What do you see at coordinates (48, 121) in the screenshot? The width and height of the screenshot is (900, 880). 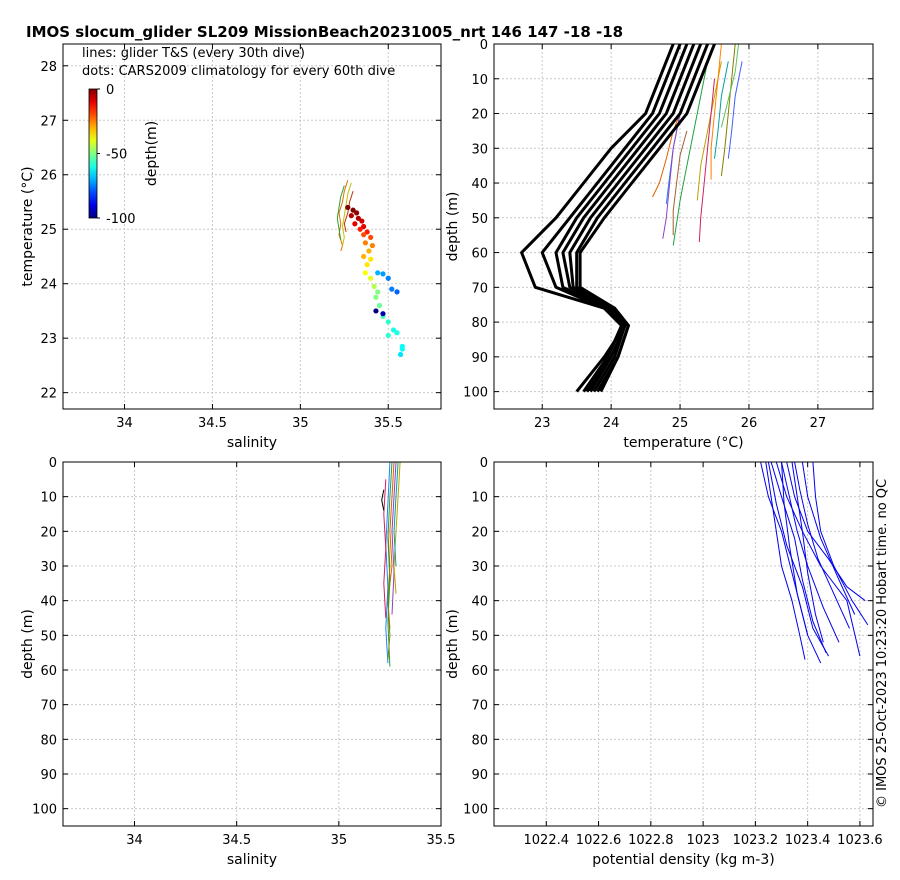 I see `y-tick-label: 27` at bounding box center [48, 121].